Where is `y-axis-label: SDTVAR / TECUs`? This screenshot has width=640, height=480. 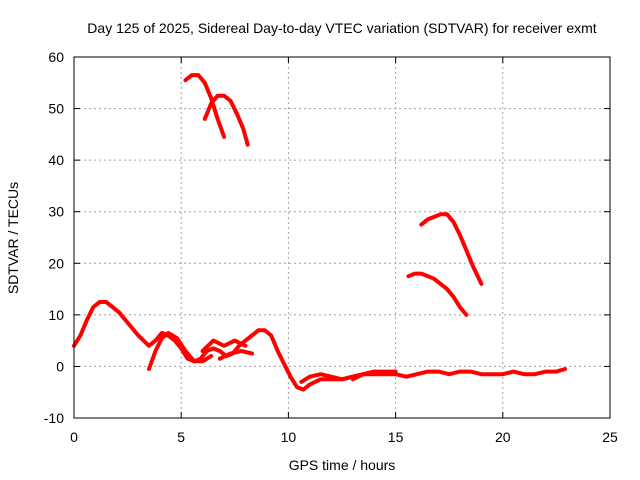 y-axis-label: SDTVAR / TECUs is located at coordinates (13, 238).